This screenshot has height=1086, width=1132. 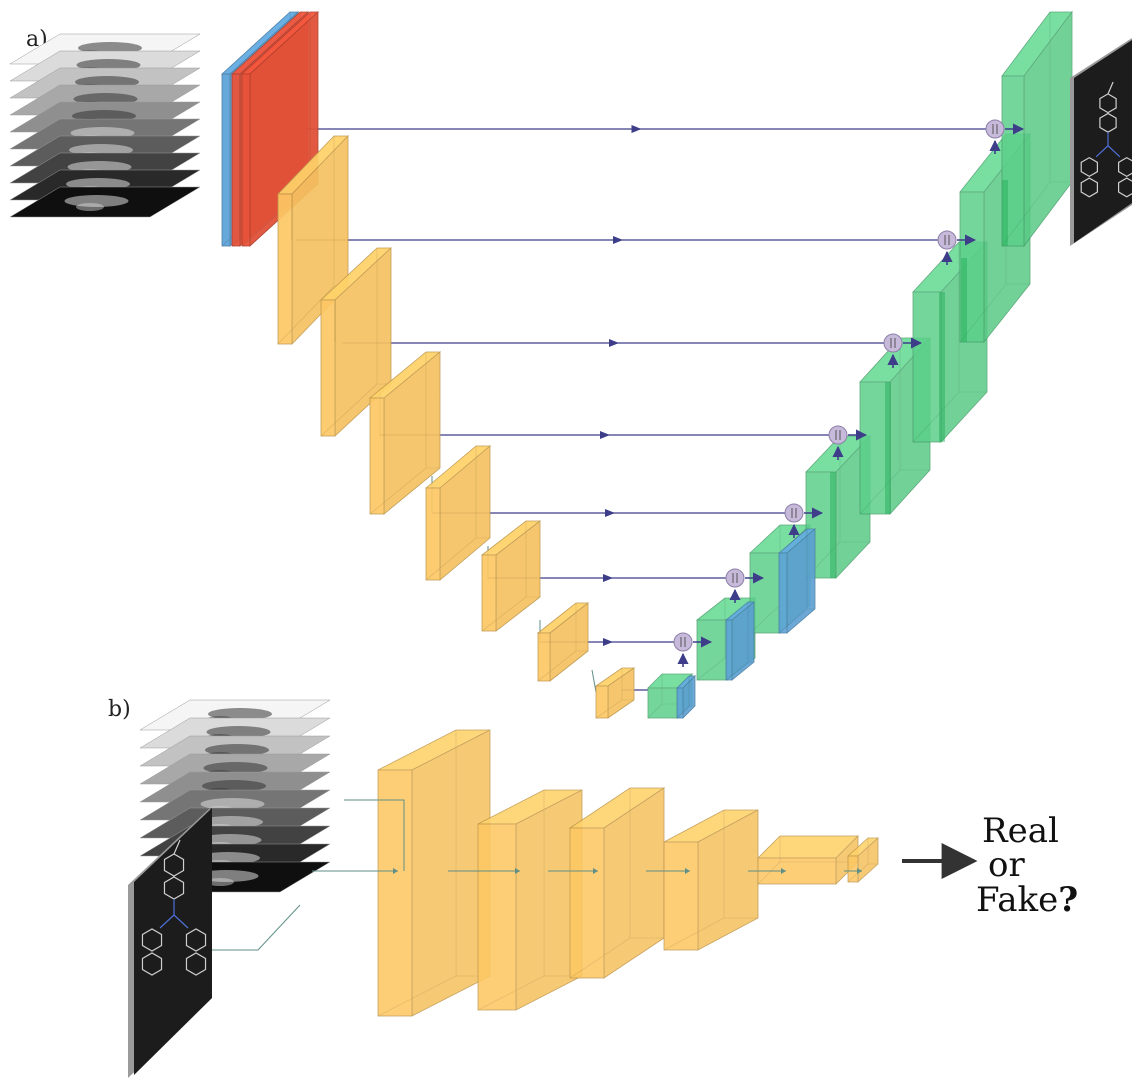 I want to click on image-stack-a-slice, so click(x=105, y=202).